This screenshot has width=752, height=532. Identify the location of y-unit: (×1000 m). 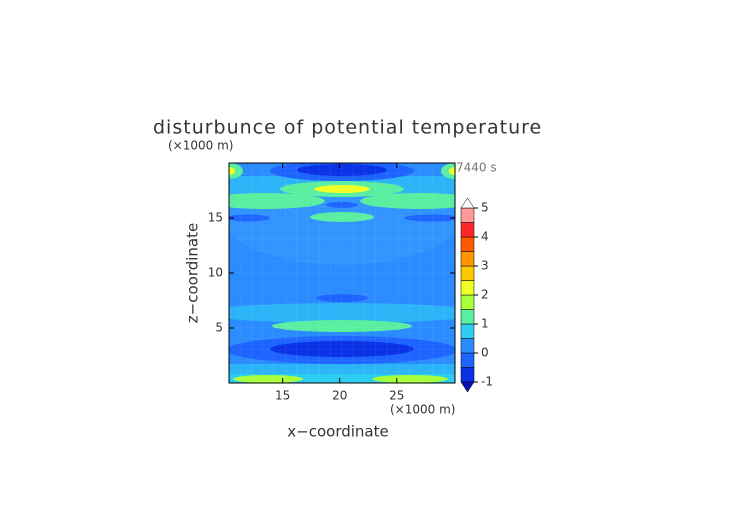
(200, 146).